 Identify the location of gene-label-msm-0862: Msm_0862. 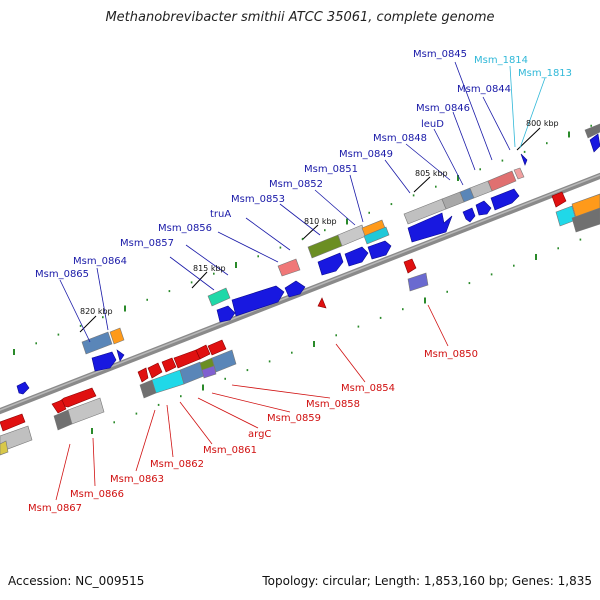
(177, 464).